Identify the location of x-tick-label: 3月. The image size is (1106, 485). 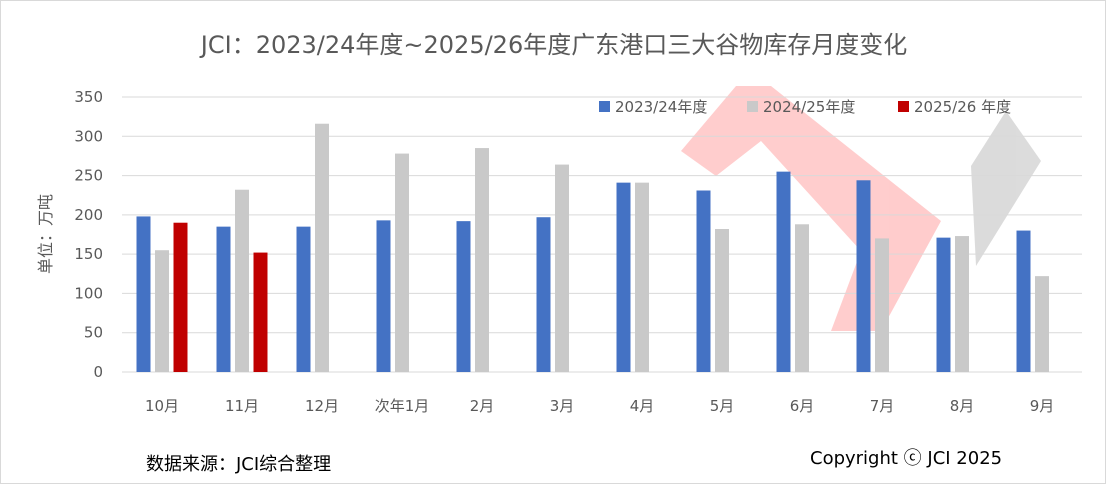
(562, 406).